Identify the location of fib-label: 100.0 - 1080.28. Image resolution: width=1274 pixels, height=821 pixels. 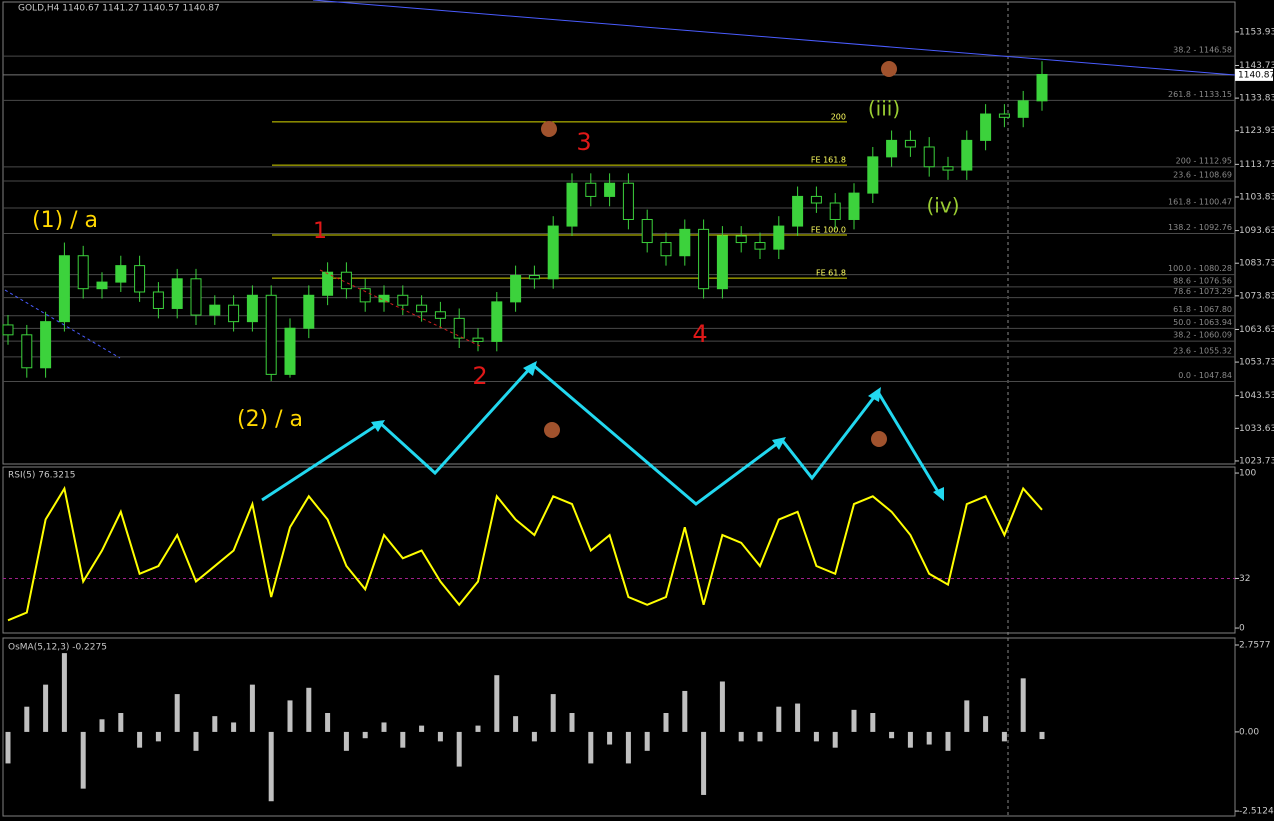
(1200, 268).